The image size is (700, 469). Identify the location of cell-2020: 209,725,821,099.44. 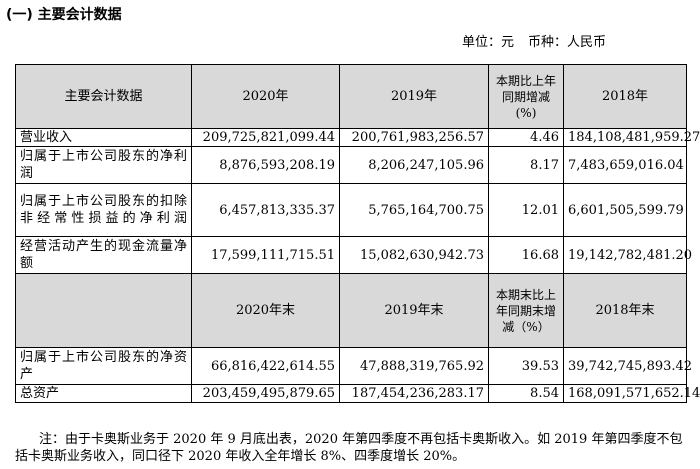
(265, 137).